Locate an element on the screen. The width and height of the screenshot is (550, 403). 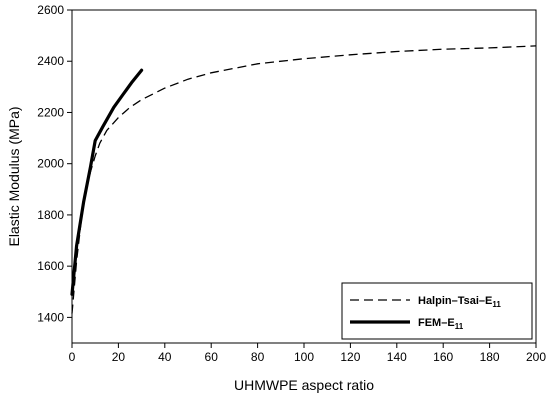
y-tick-label: 1800 is located at coordinates (50, 215).